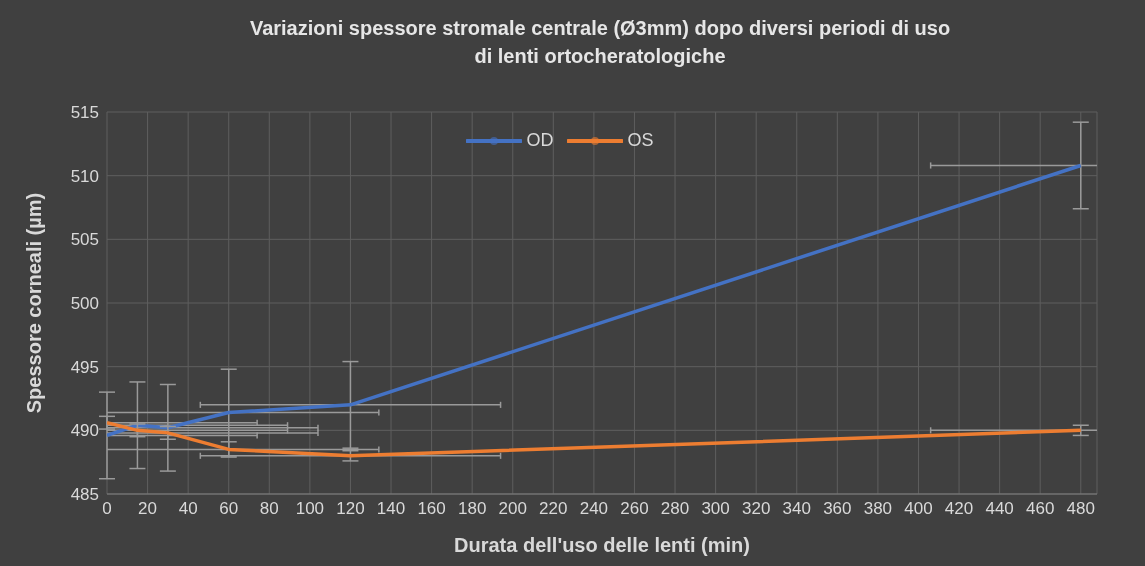 This screenshot has width=1145, height=566. What do you see at coordinates (84, 113) in the screenshot?
I see `y-tick-label: 515` at bounding box center [84, 113].